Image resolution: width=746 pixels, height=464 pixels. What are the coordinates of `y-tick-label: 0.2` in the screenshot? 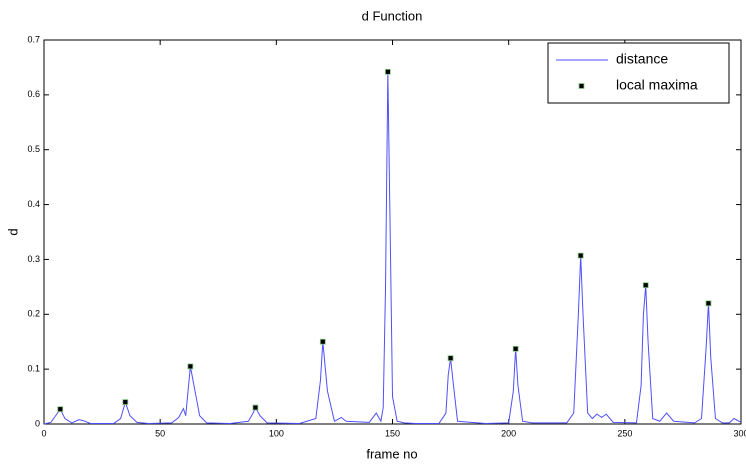 It's located at (33, 314).